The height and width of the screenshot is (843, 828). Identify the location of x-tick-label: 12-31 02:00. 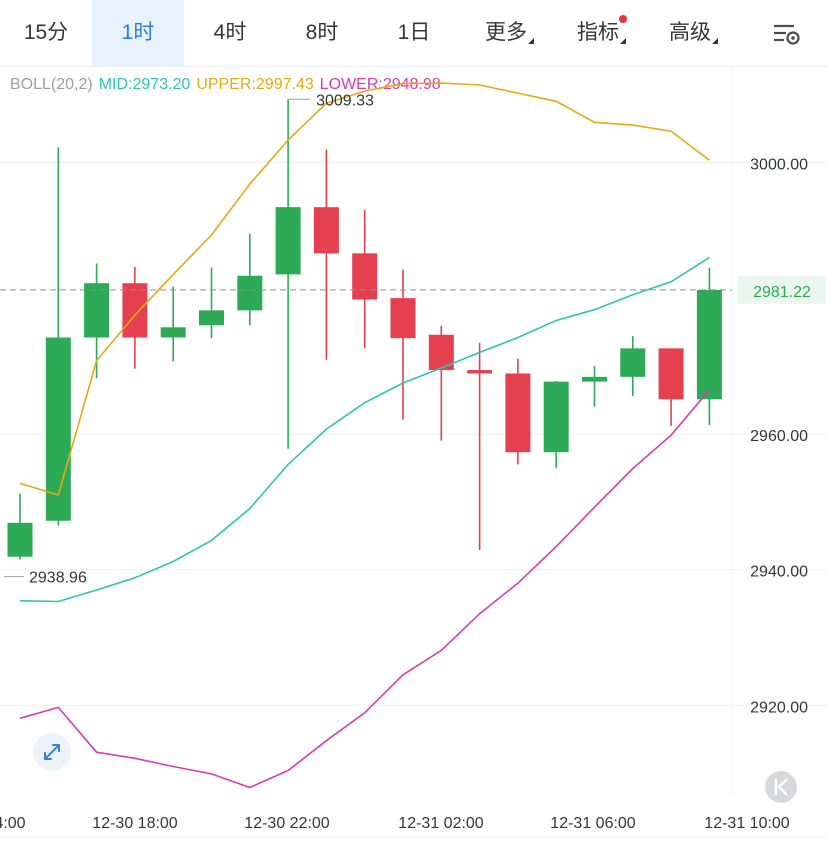
(441, 823).